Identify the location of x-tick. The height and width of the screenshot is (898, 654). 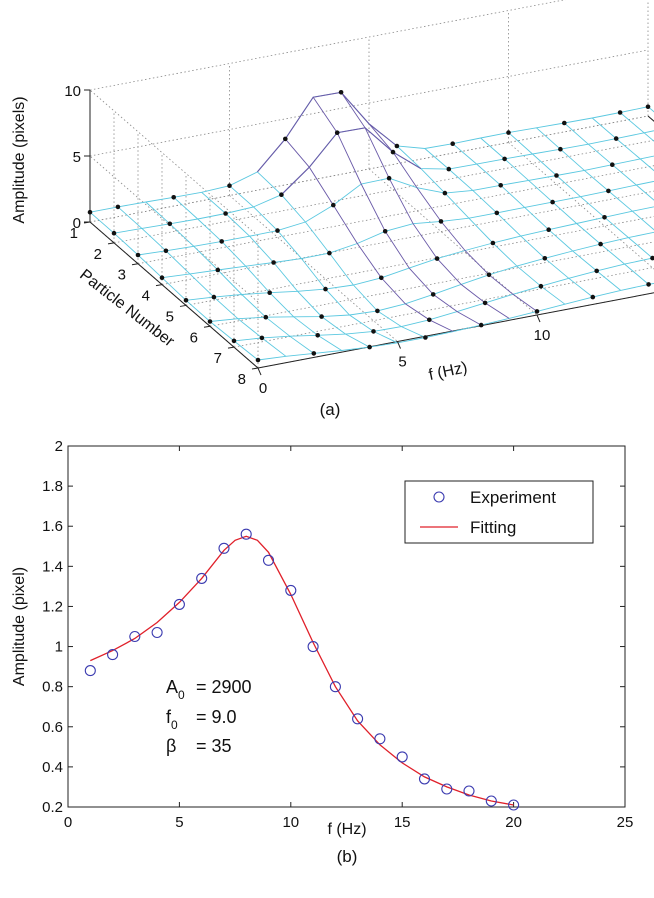
(259, 371).